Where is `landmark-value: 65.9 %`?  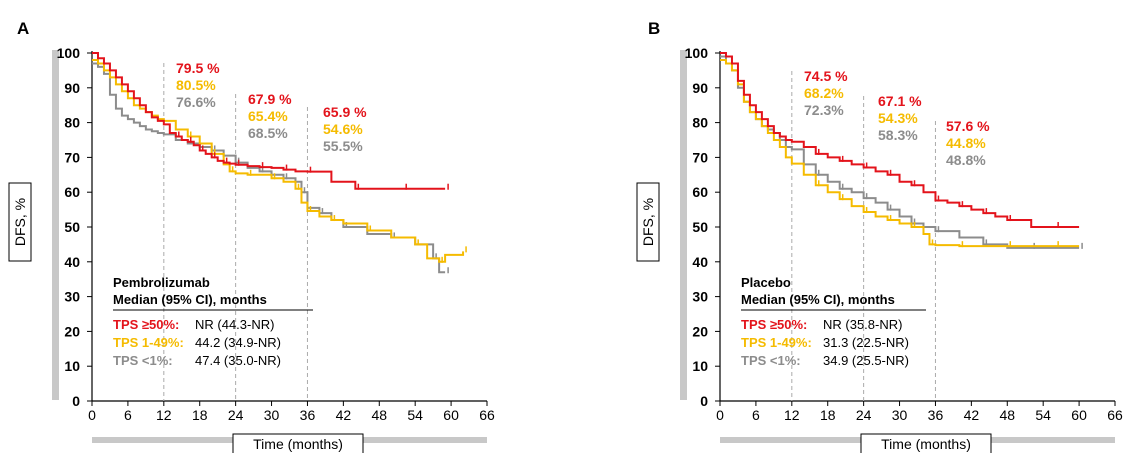 landmark-value: 65.9 % is located at coordinates (345, 112).